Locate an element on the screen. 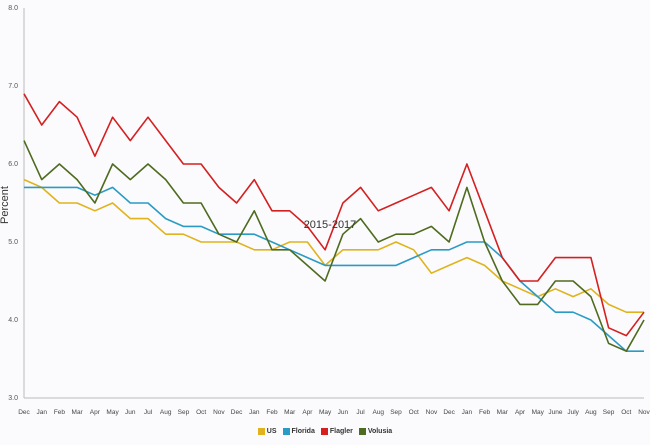 This screenshot has height=445, width=650. legend-label: Florida is located at coordinates (303, 431).